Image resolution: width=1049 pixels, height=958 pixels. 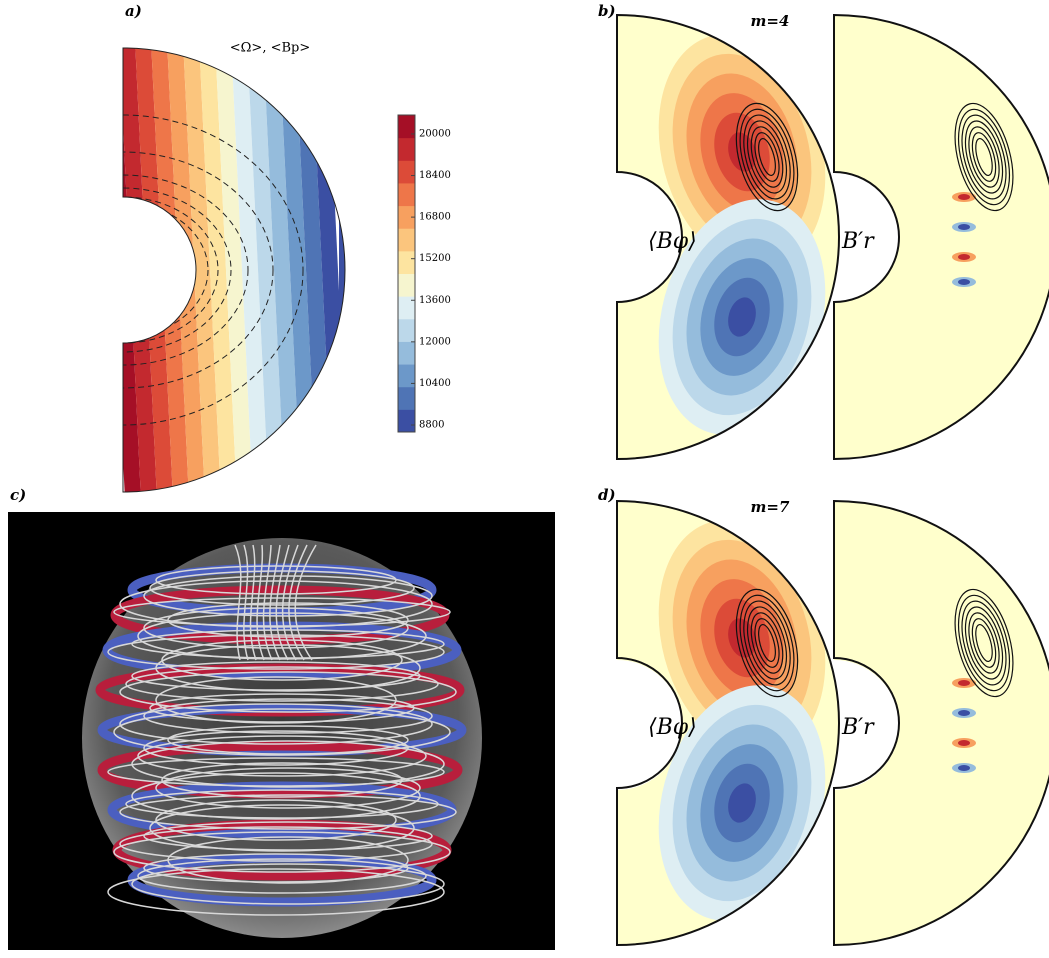 I want to click on panel-label: b), so click(x=607, y=11).